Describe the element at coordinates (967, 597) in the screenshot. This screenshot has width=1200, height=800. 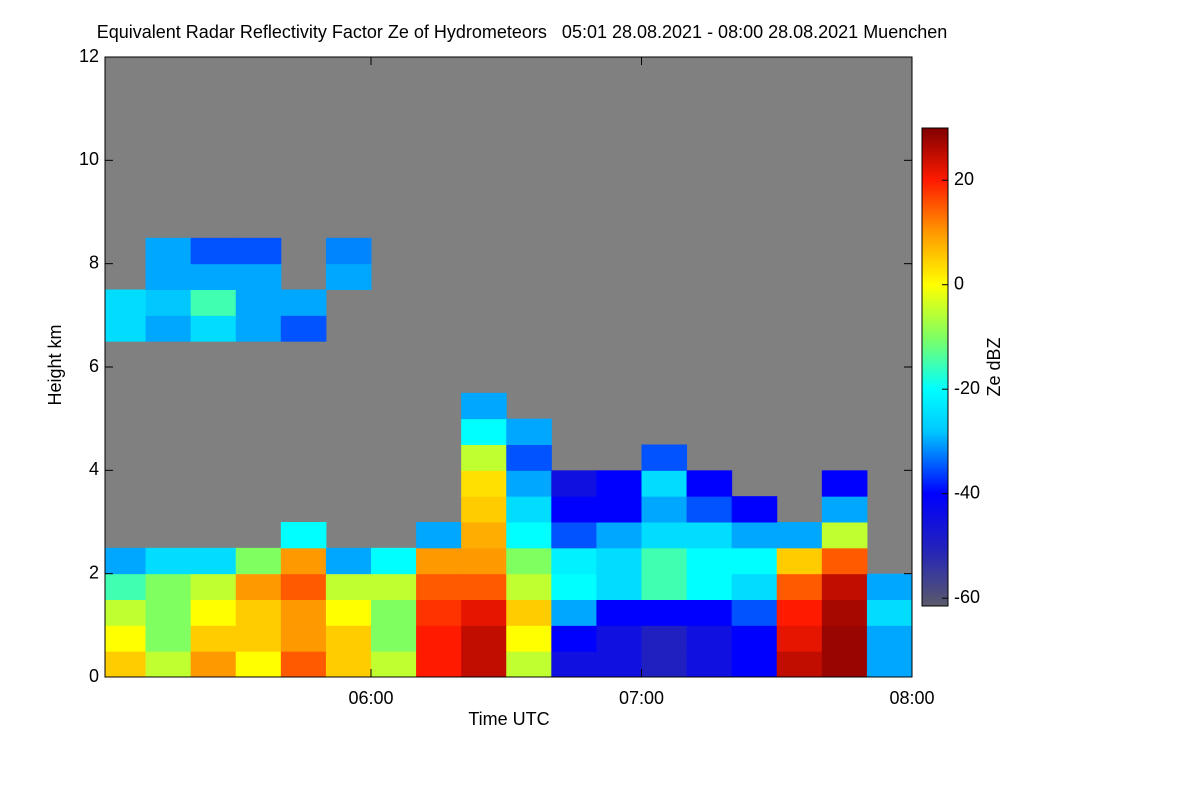
I see `colorbar-tick-label: -60` at that location.